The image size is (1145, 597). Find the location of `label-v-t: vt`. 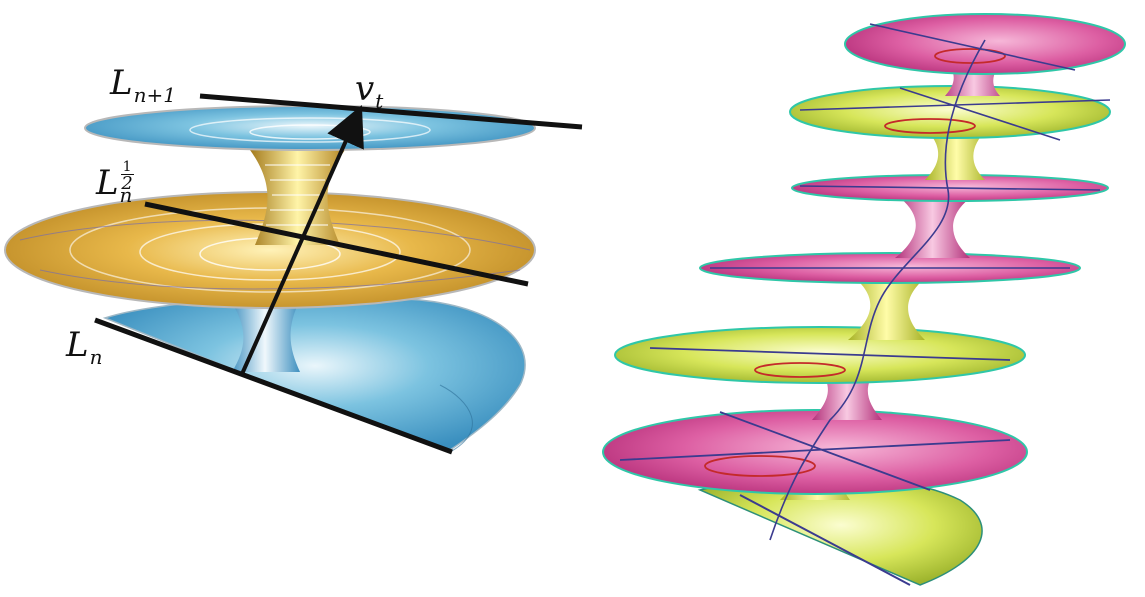

label-v-t: vt is located at coordinates (369, 91).